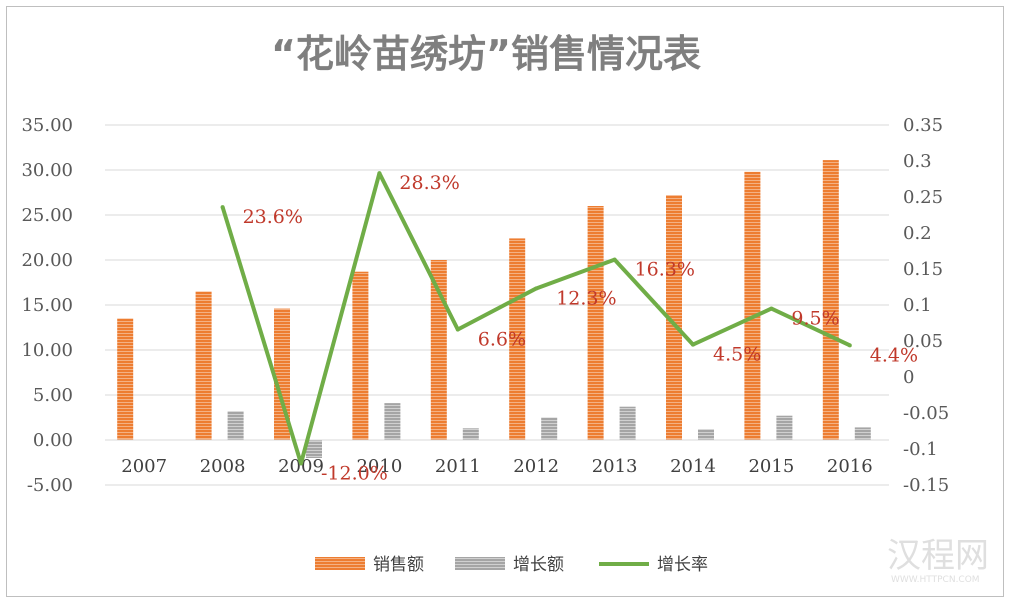 The height and width of the screenshot is (603, 1010). Describe the element at coordinates (894, 355) in the screenshot. I see `growth-rate-label: 4.4%` at that location.